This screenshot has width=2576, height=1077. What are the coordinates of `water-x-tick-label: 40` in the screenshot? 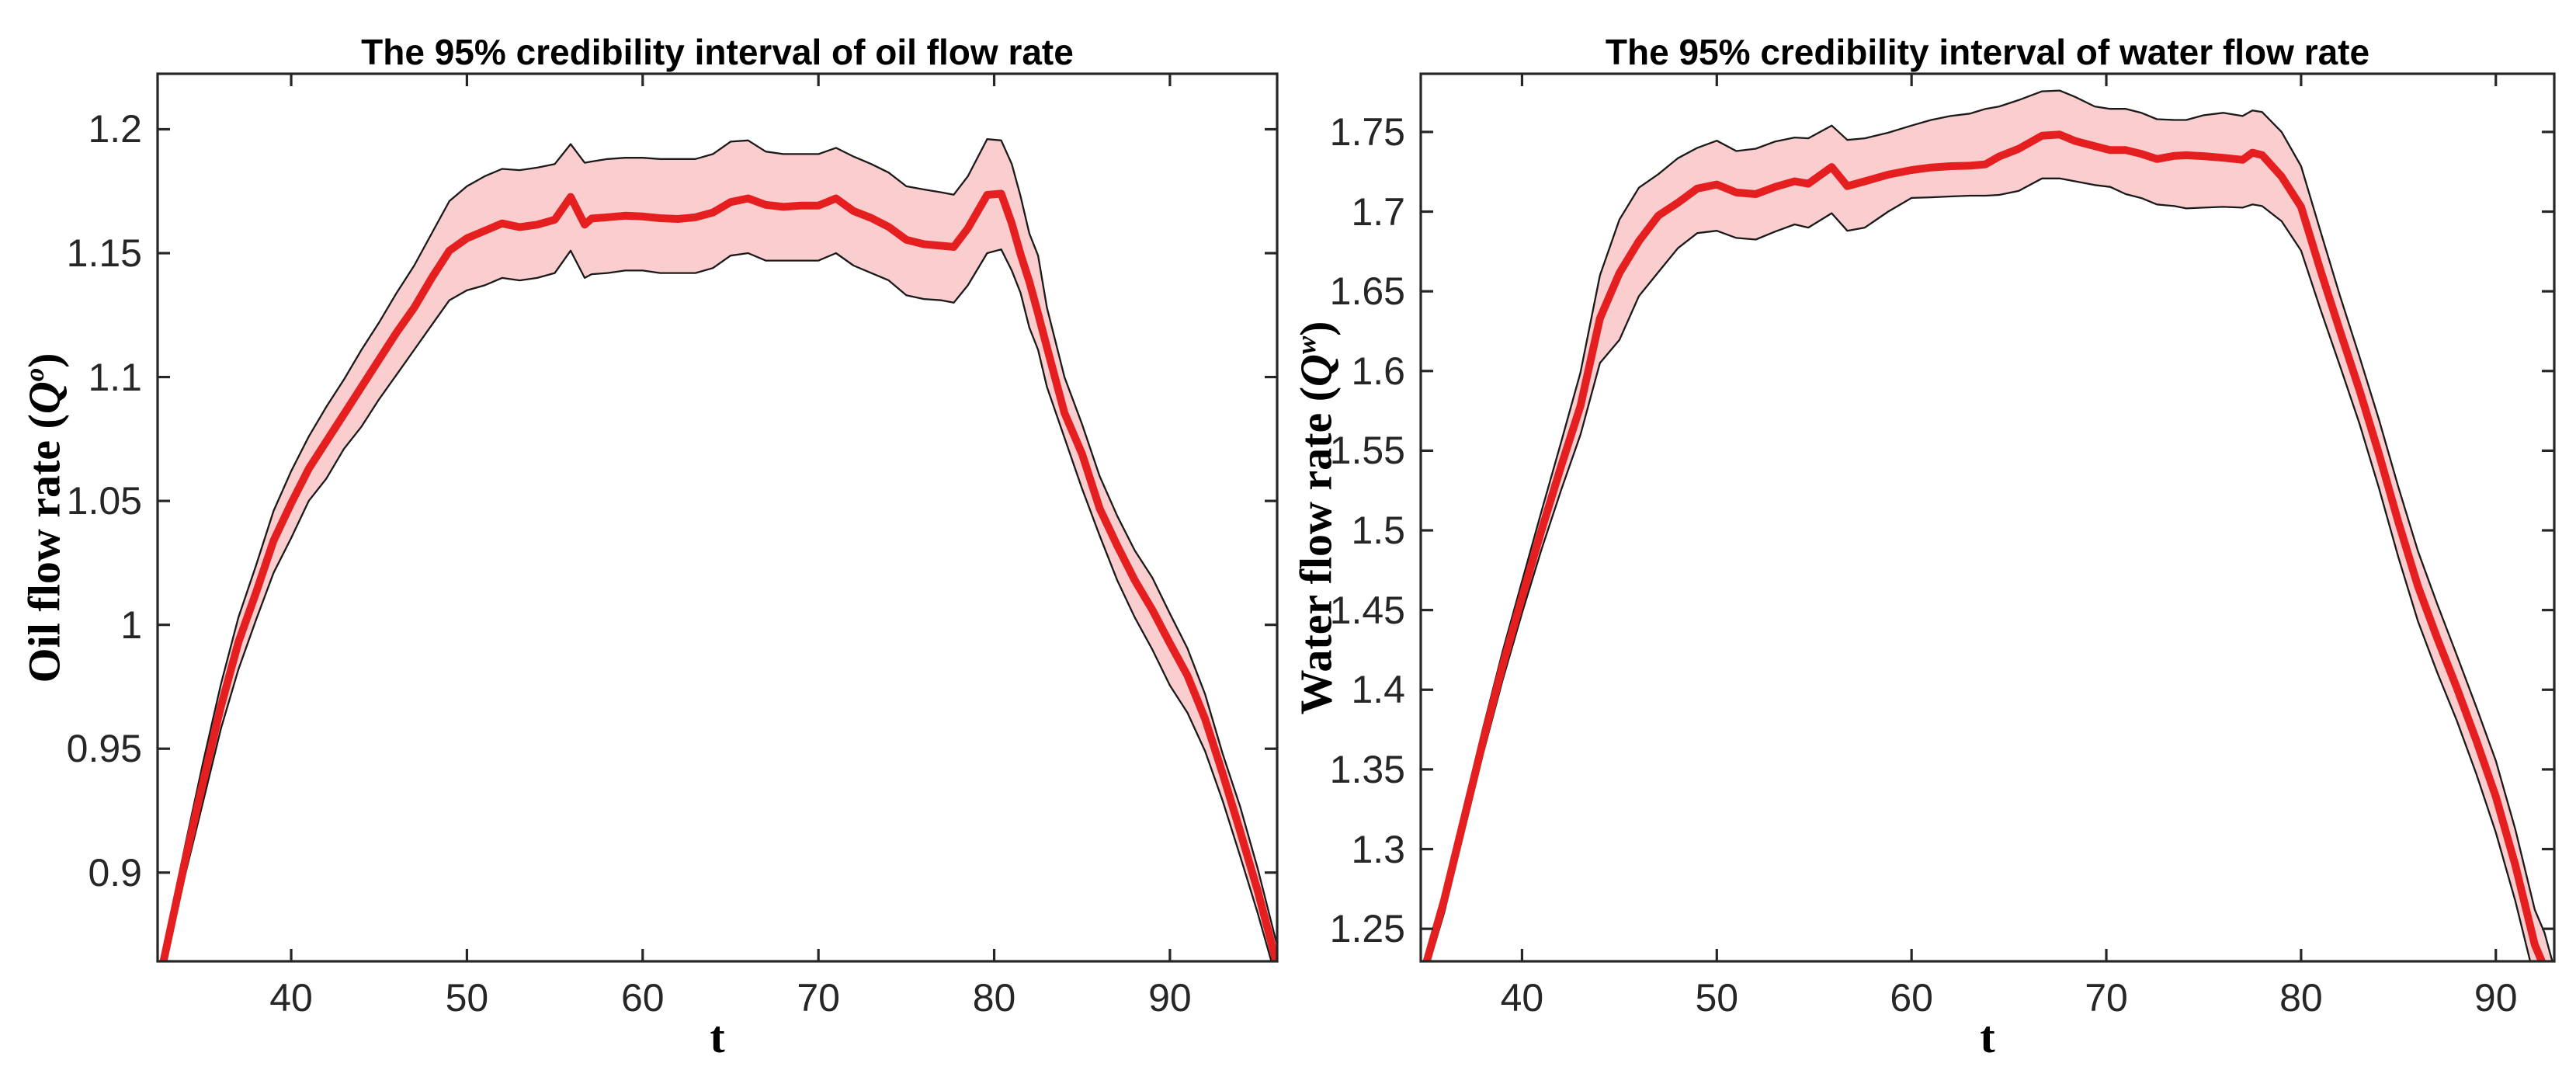 It's located at (1522, 998).